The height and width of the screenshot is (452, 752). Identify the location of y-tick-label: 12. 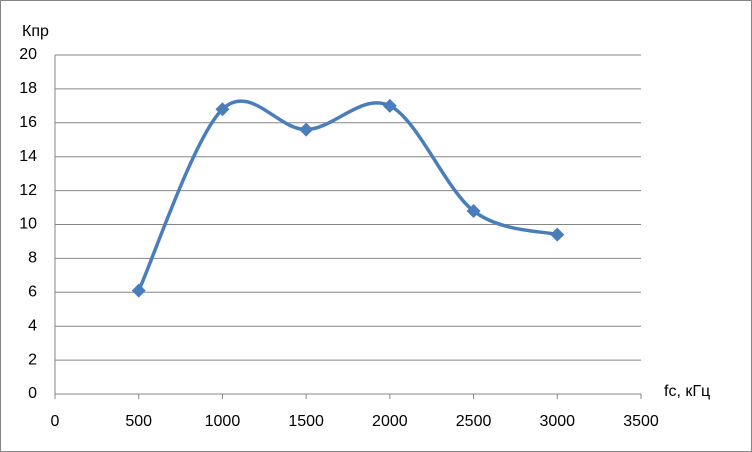
(28, 190).